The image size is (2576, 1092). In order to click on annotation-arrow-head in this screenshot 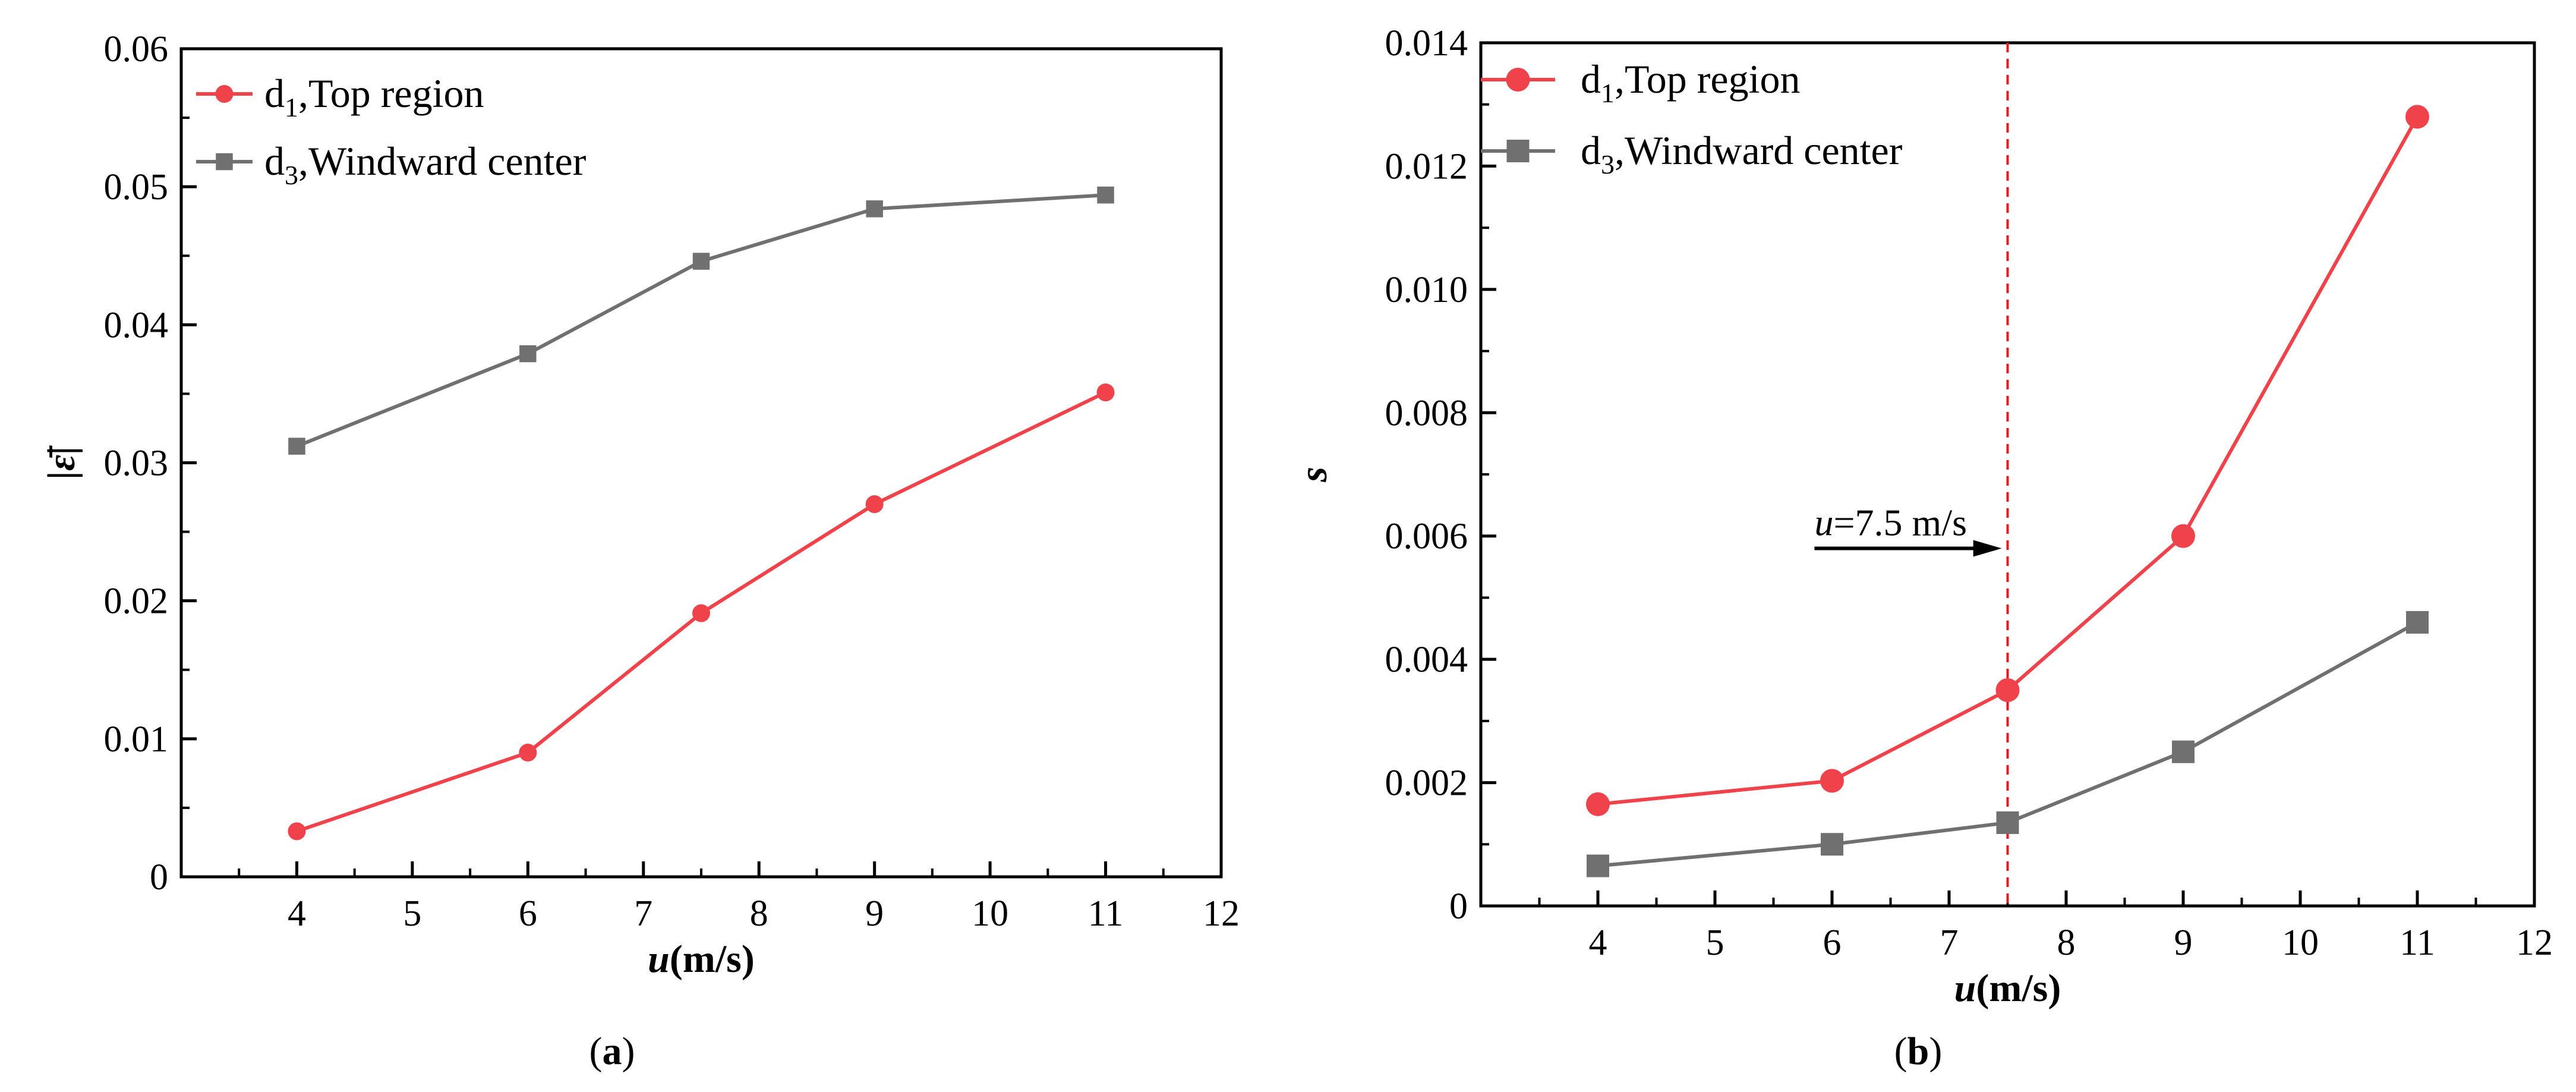, I will do `click(1988, 548)`.